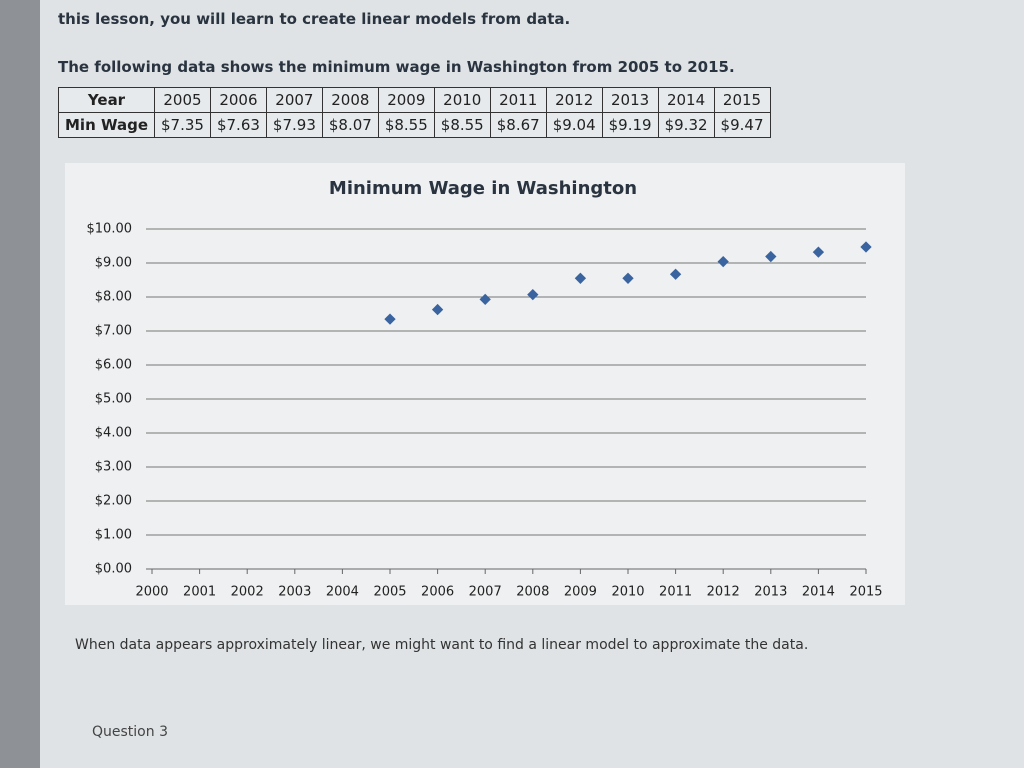 This screenshot has width=1024, height=768. What do you see at coordinates (113, 433) in the screenshot?
I see `y-tick-label: $4.00` at bounding box center [113, 433].